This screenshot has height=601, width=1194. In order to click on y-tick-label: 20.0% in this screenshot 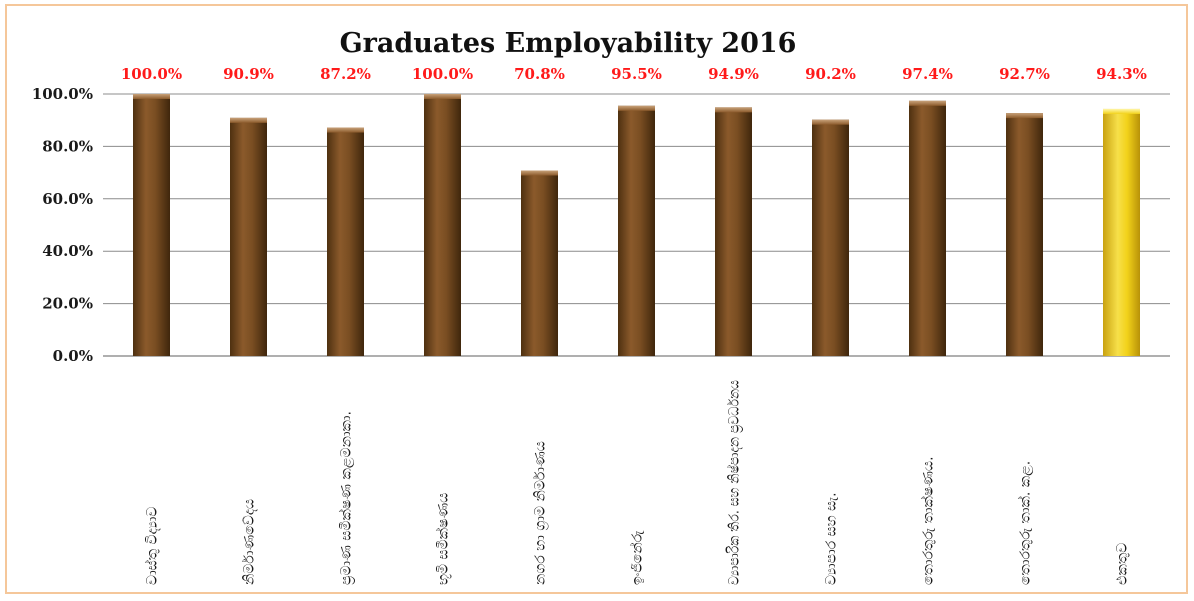, I will do `click(67, 304)`.